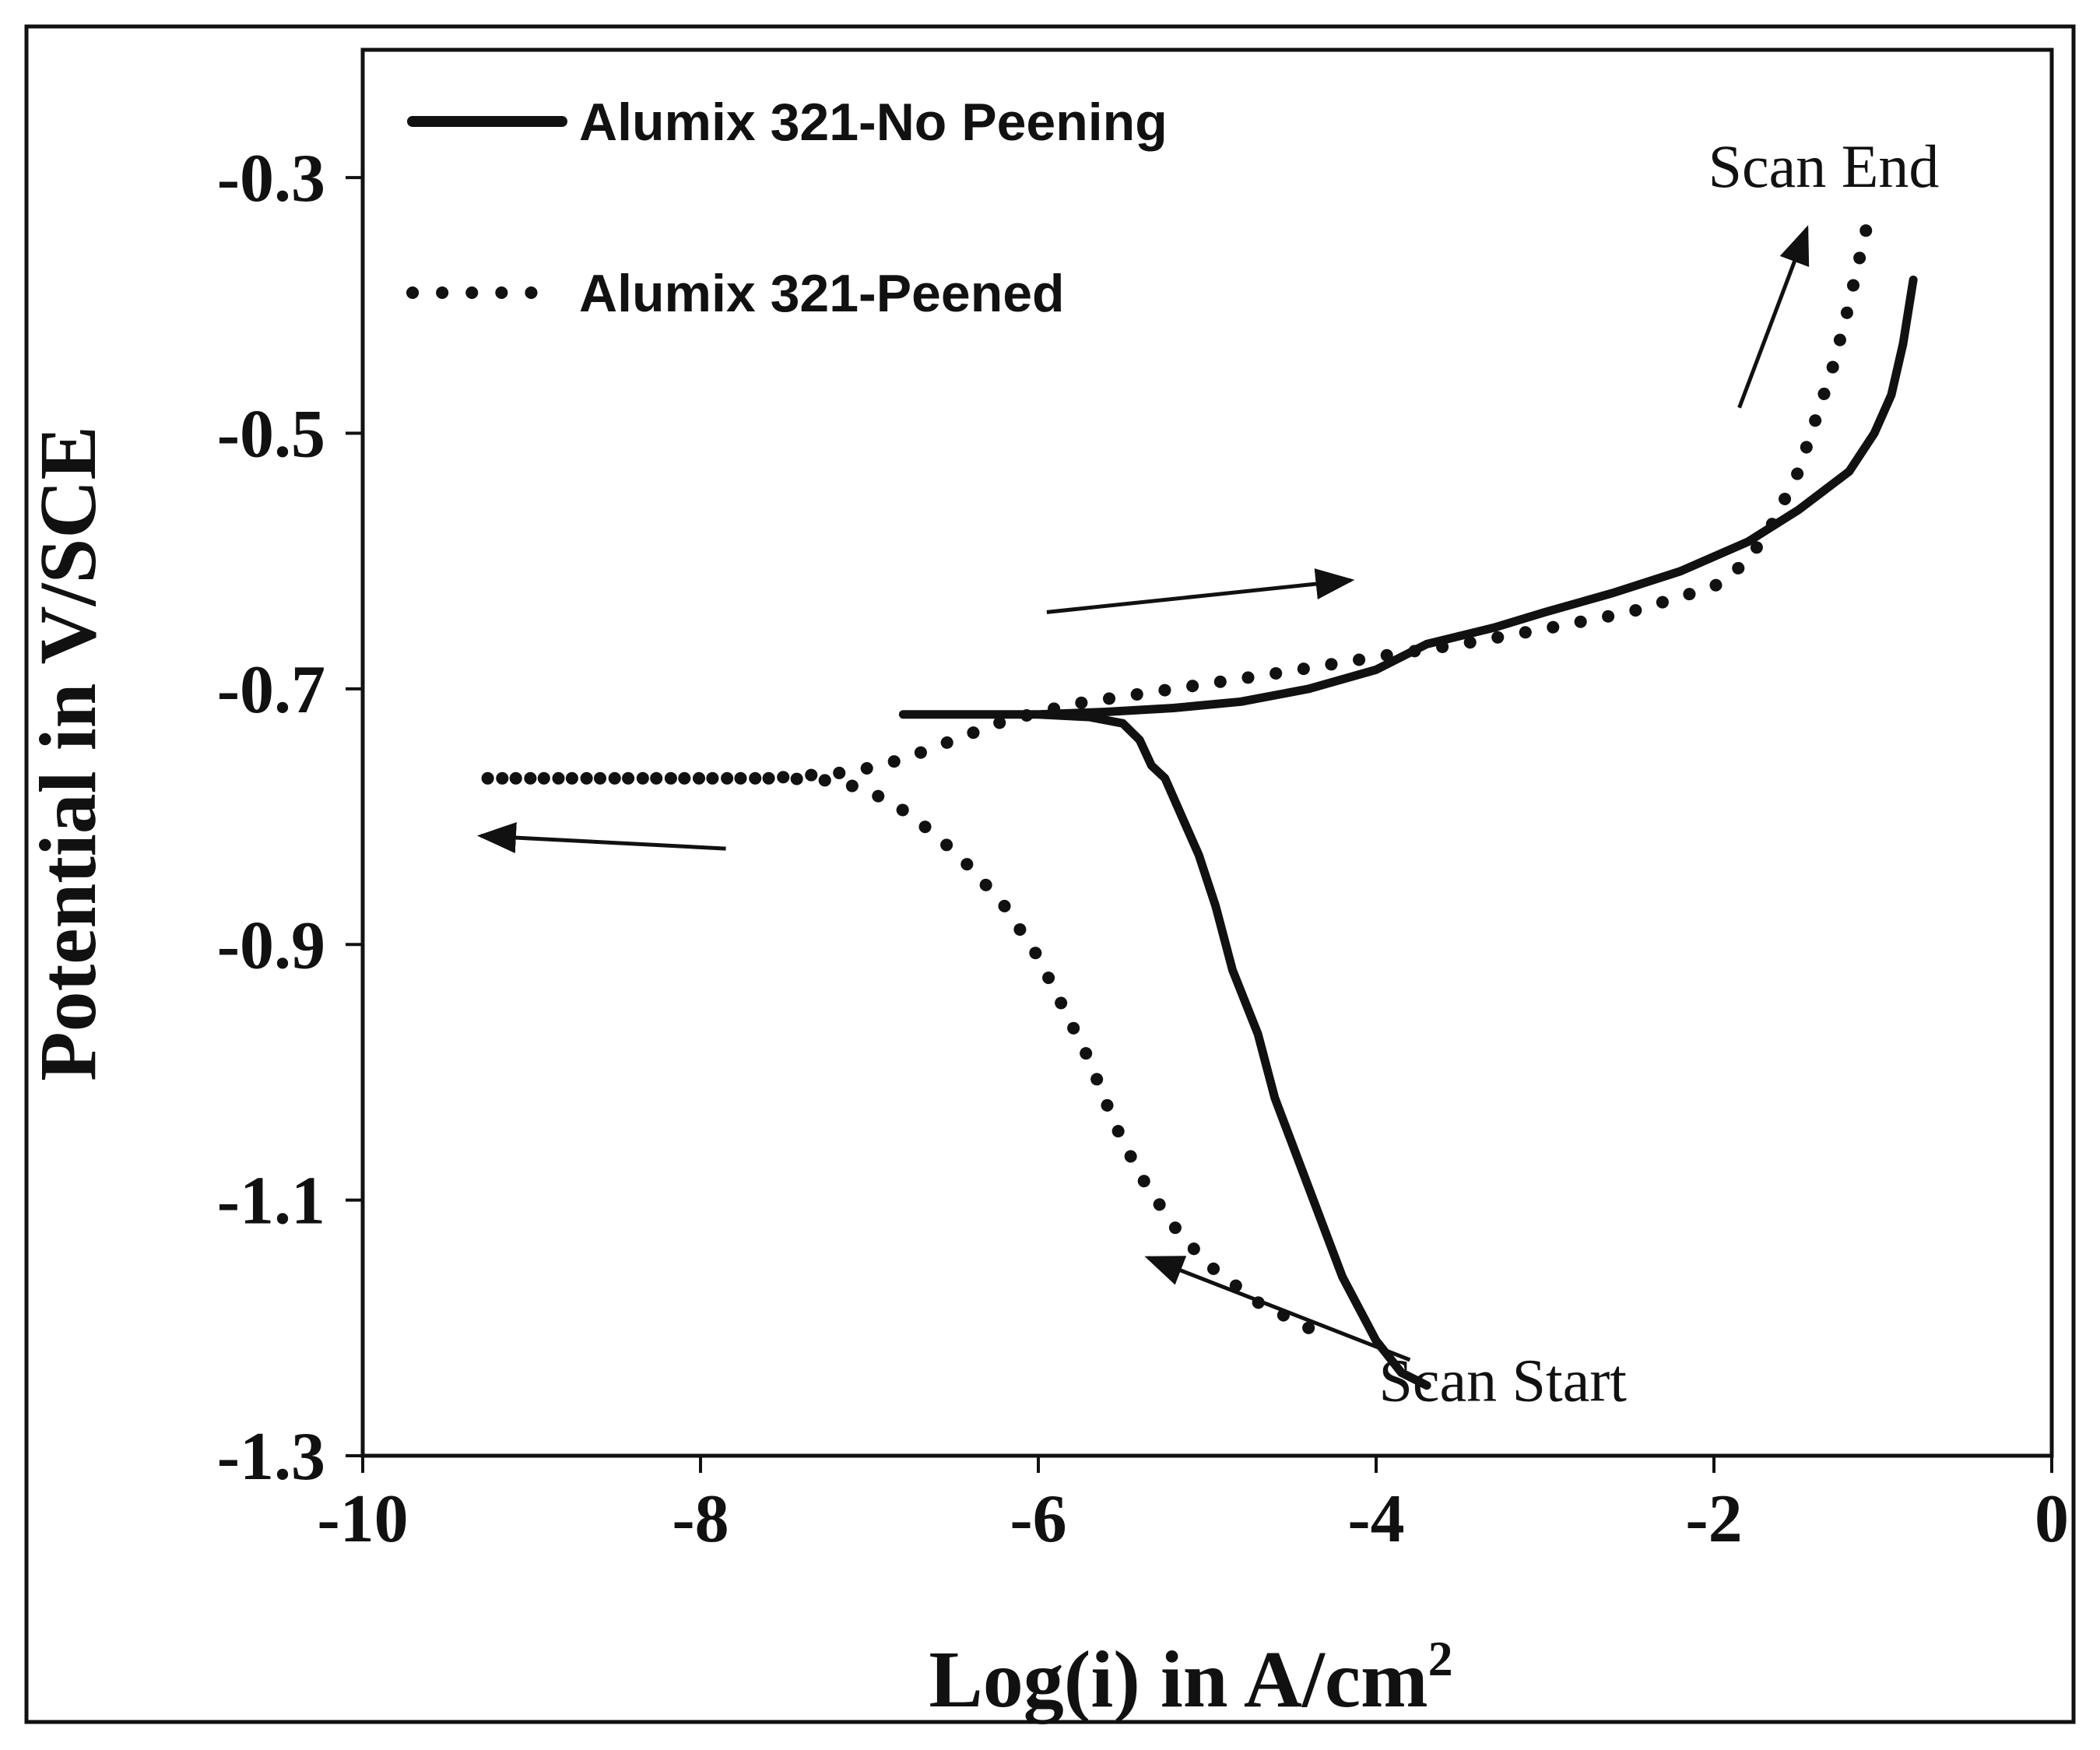 The image size is (2100, 1750). I want to click on y-tick-label: -0.7, so click(271, 690).